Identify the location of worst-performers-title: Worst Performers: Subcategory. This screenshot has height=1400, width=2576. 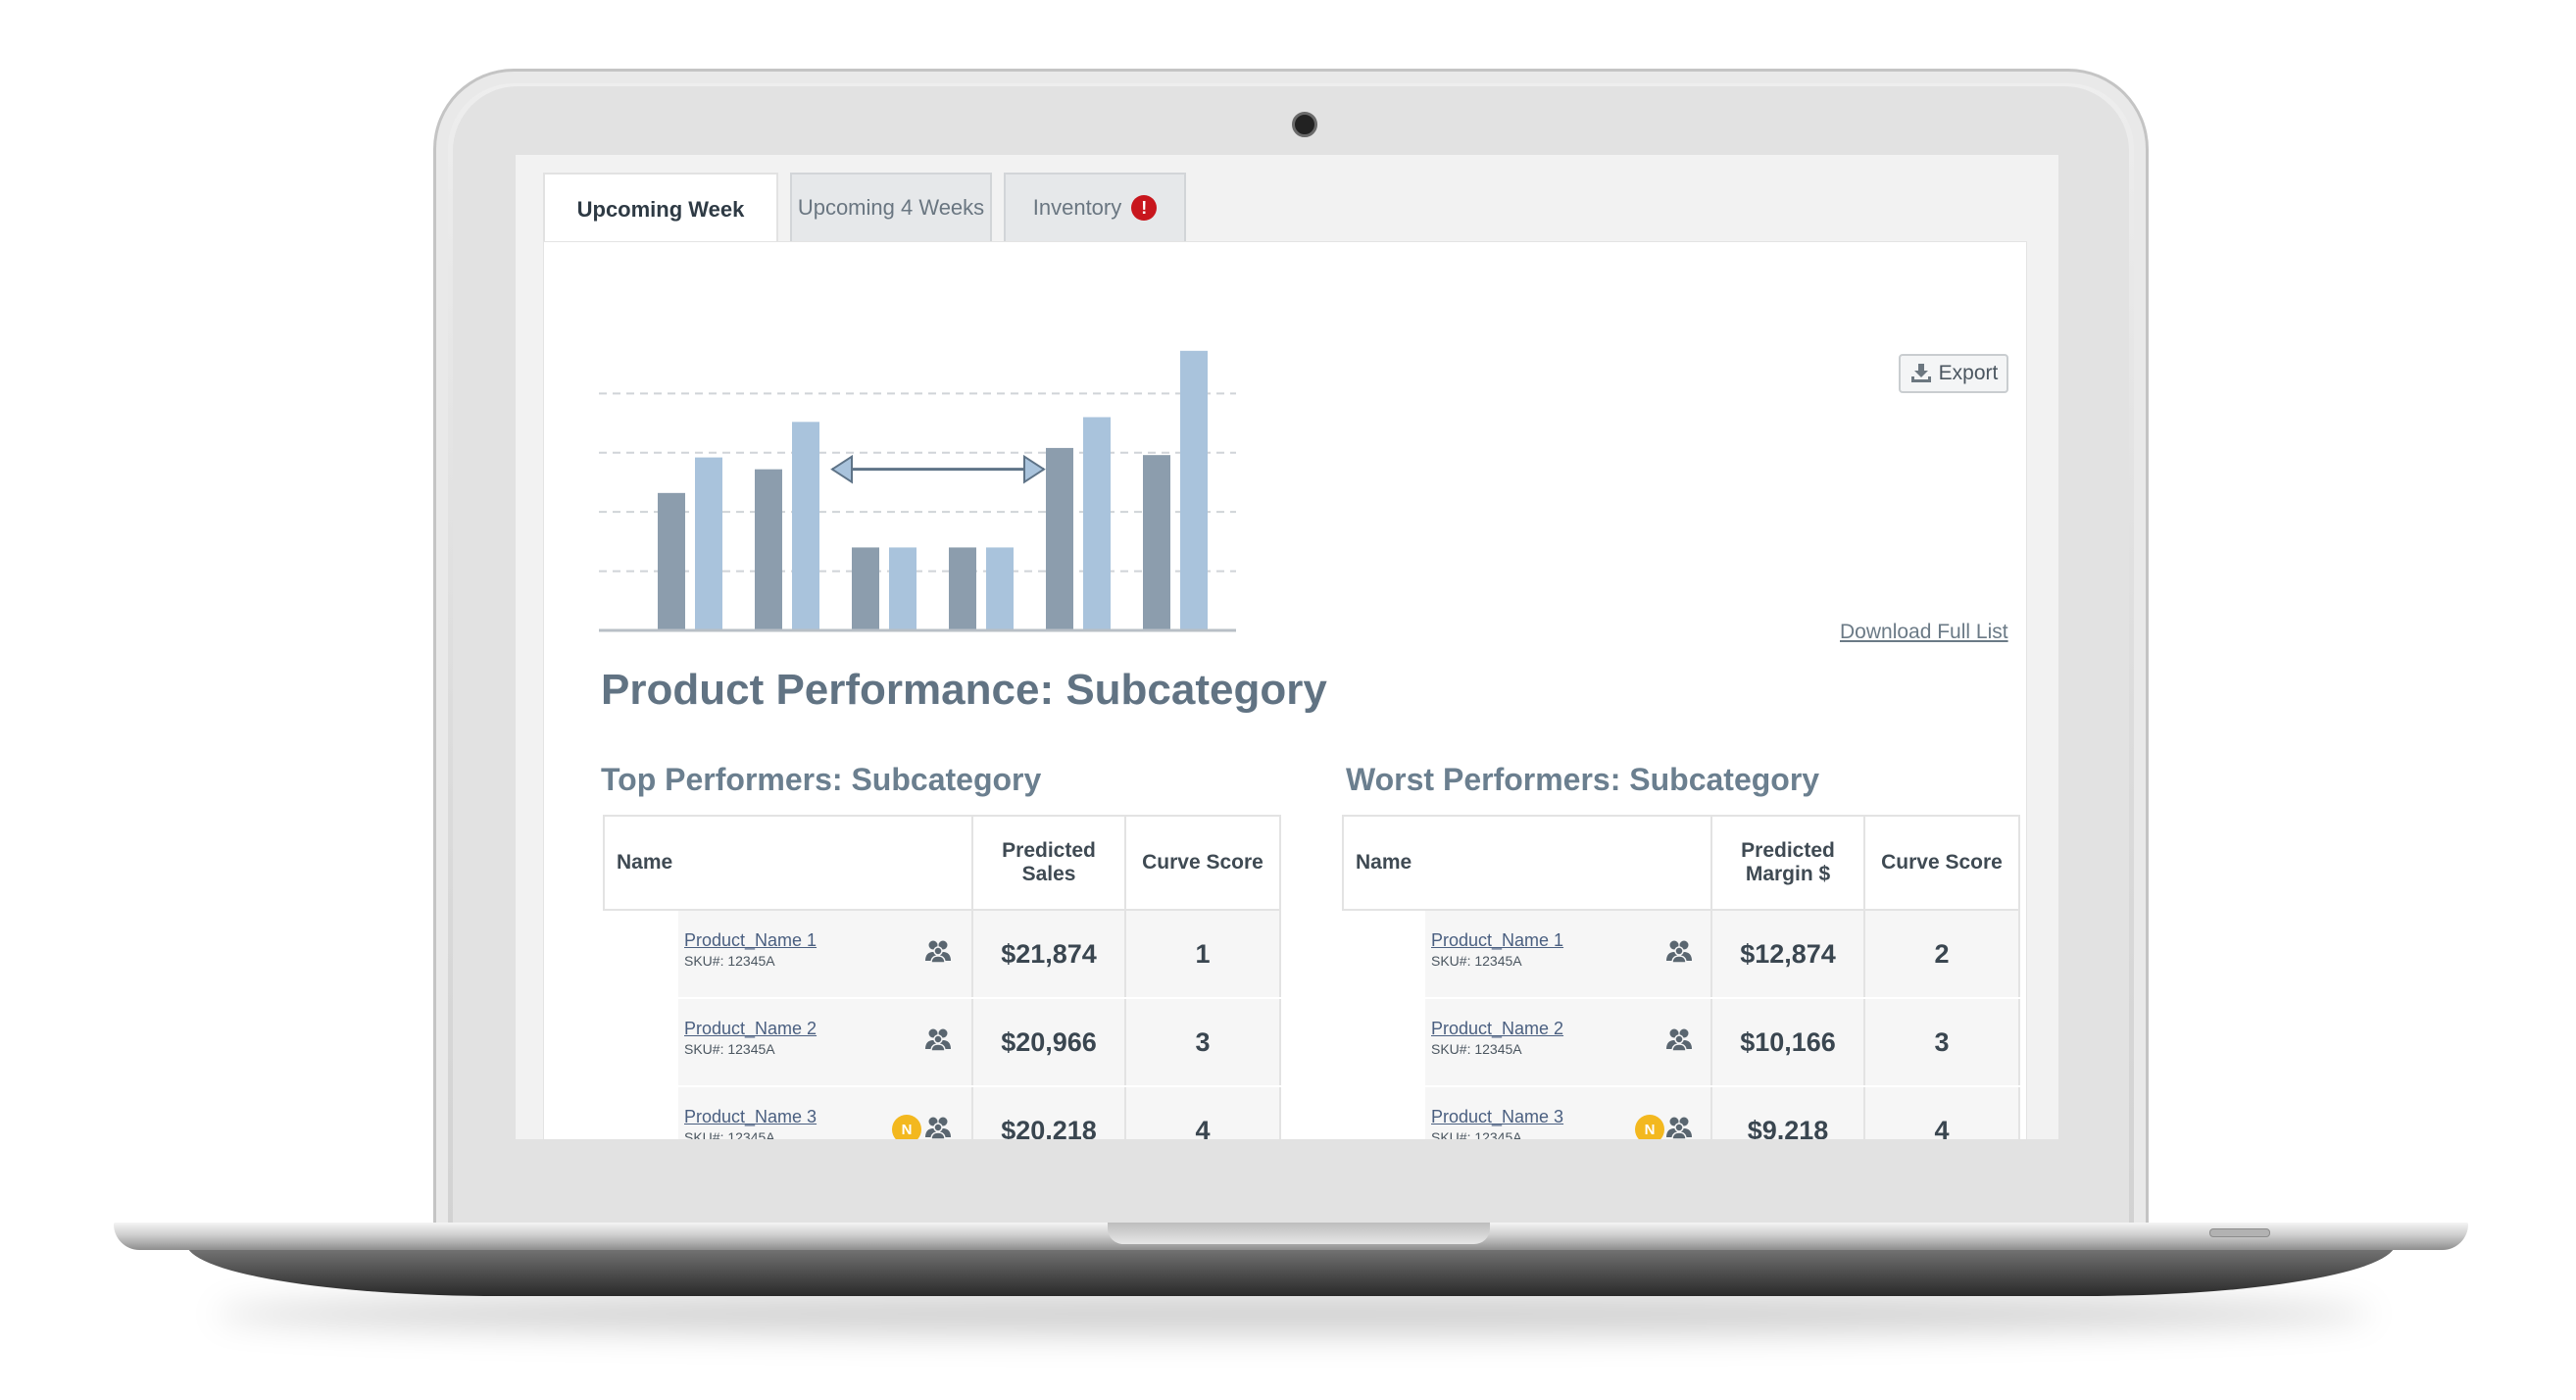
(1583, 779).